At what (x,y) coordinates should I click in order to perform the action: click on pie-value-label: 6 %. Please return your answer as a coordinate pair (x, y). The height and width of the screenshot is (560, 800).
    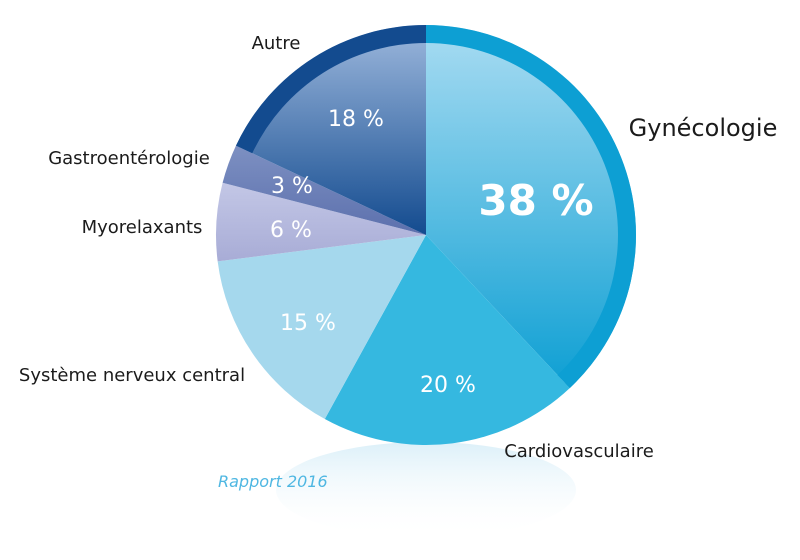
    Looking at the image, I should click on (291, 230).